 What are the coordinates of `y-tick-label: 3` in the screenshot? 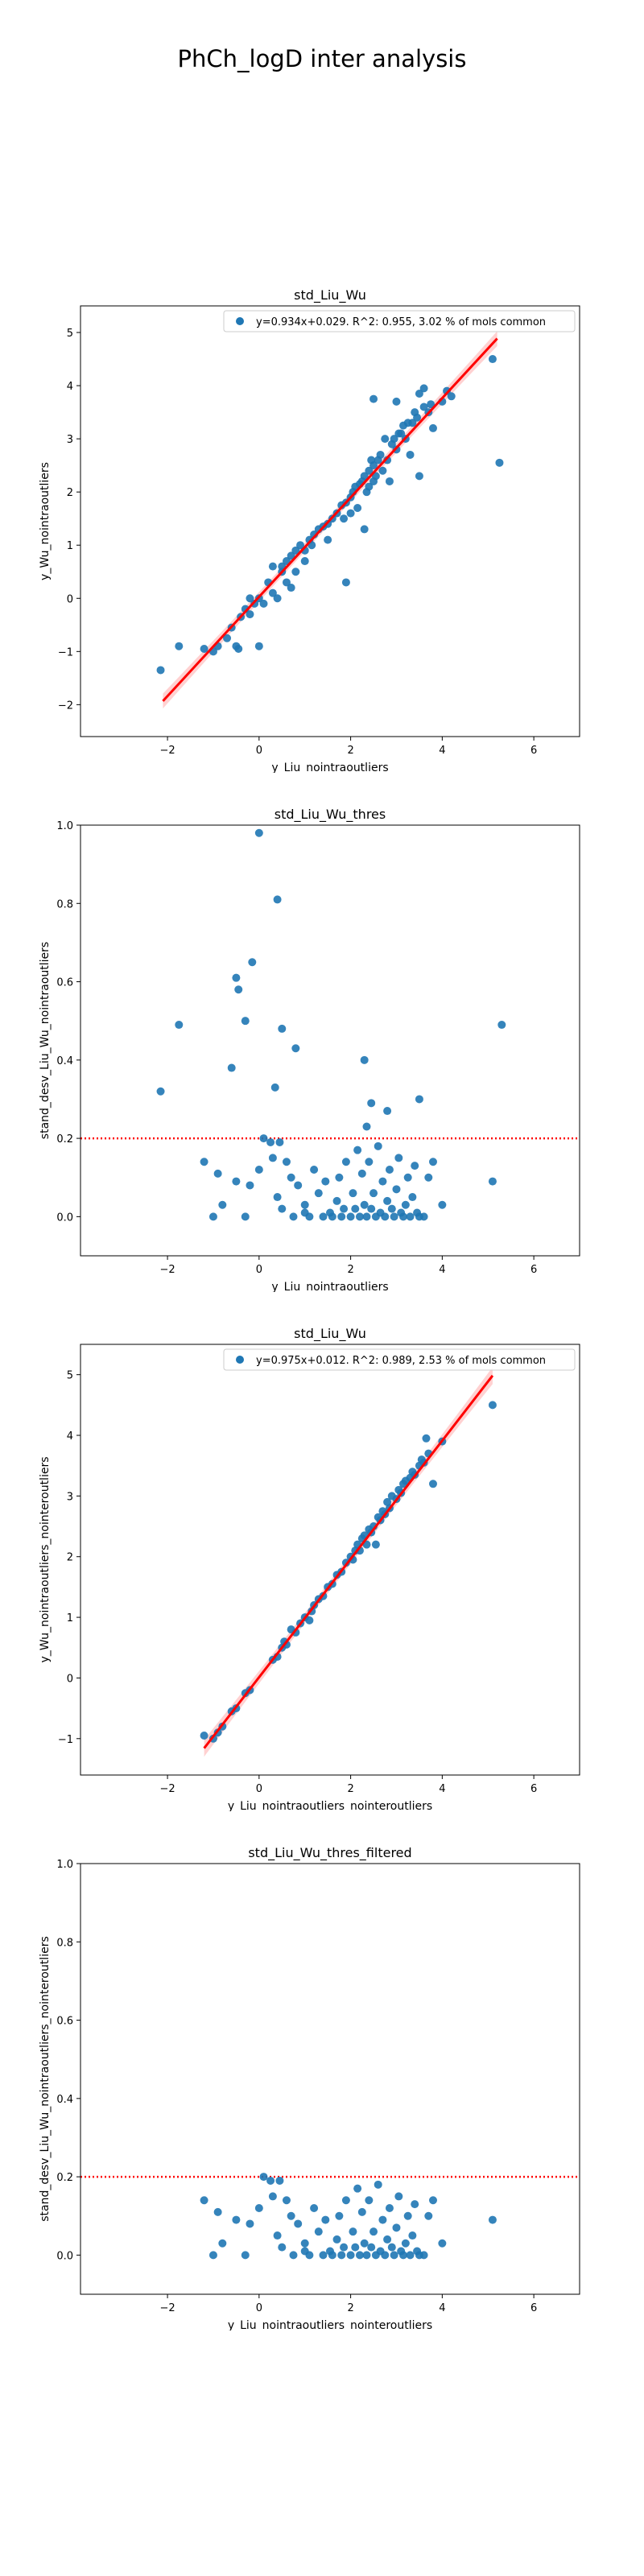 It's located at (70, 1497).